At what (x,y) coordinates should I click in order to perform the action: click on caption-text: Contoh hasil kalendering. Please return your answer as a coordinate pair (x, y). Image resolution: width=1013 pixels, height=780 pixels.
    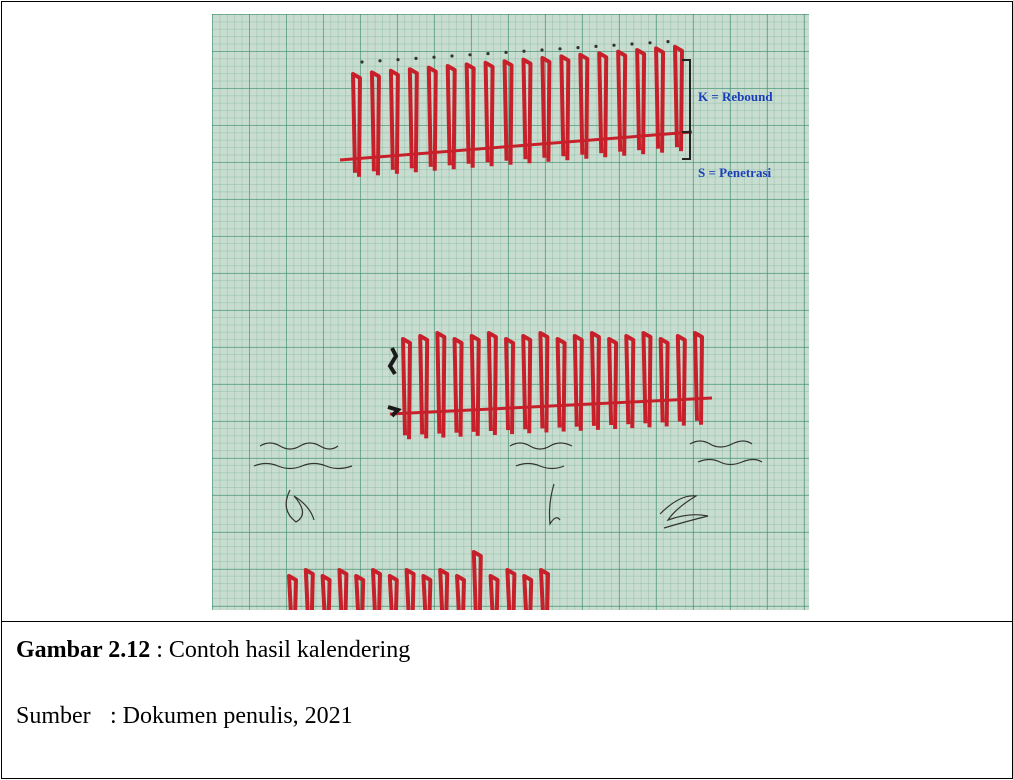
    Looking at the image, I should click on (289, 650).